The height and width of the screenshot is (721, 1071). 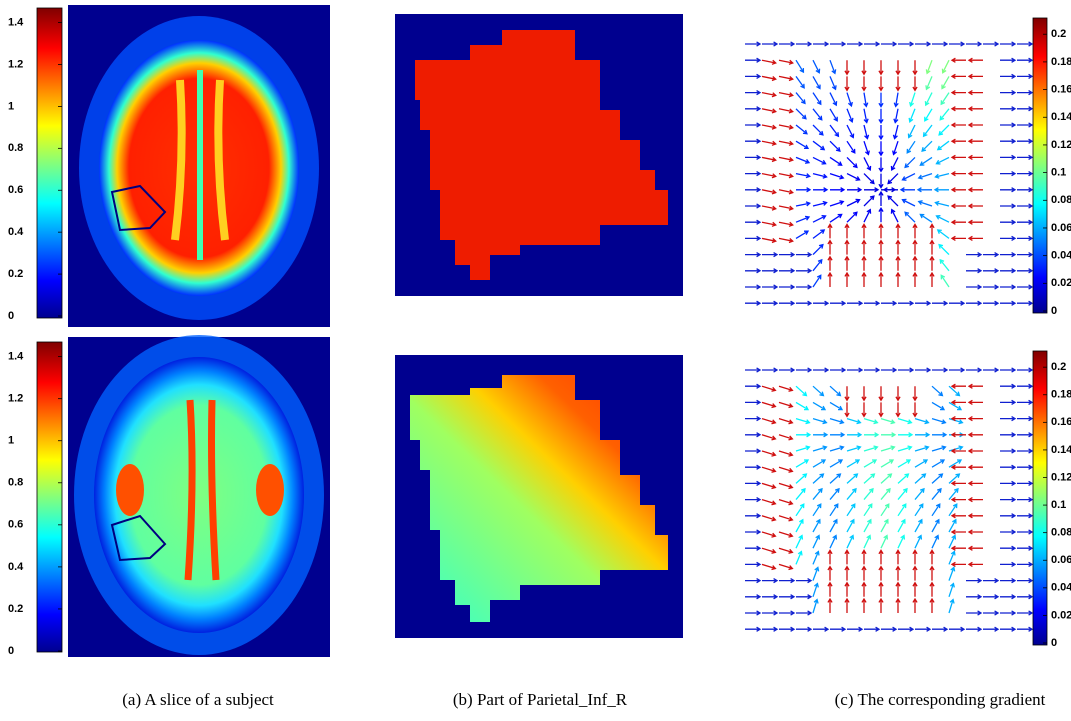 I want to click on colorbar-tick-label: 0.04, so click(x=1061, y=256).